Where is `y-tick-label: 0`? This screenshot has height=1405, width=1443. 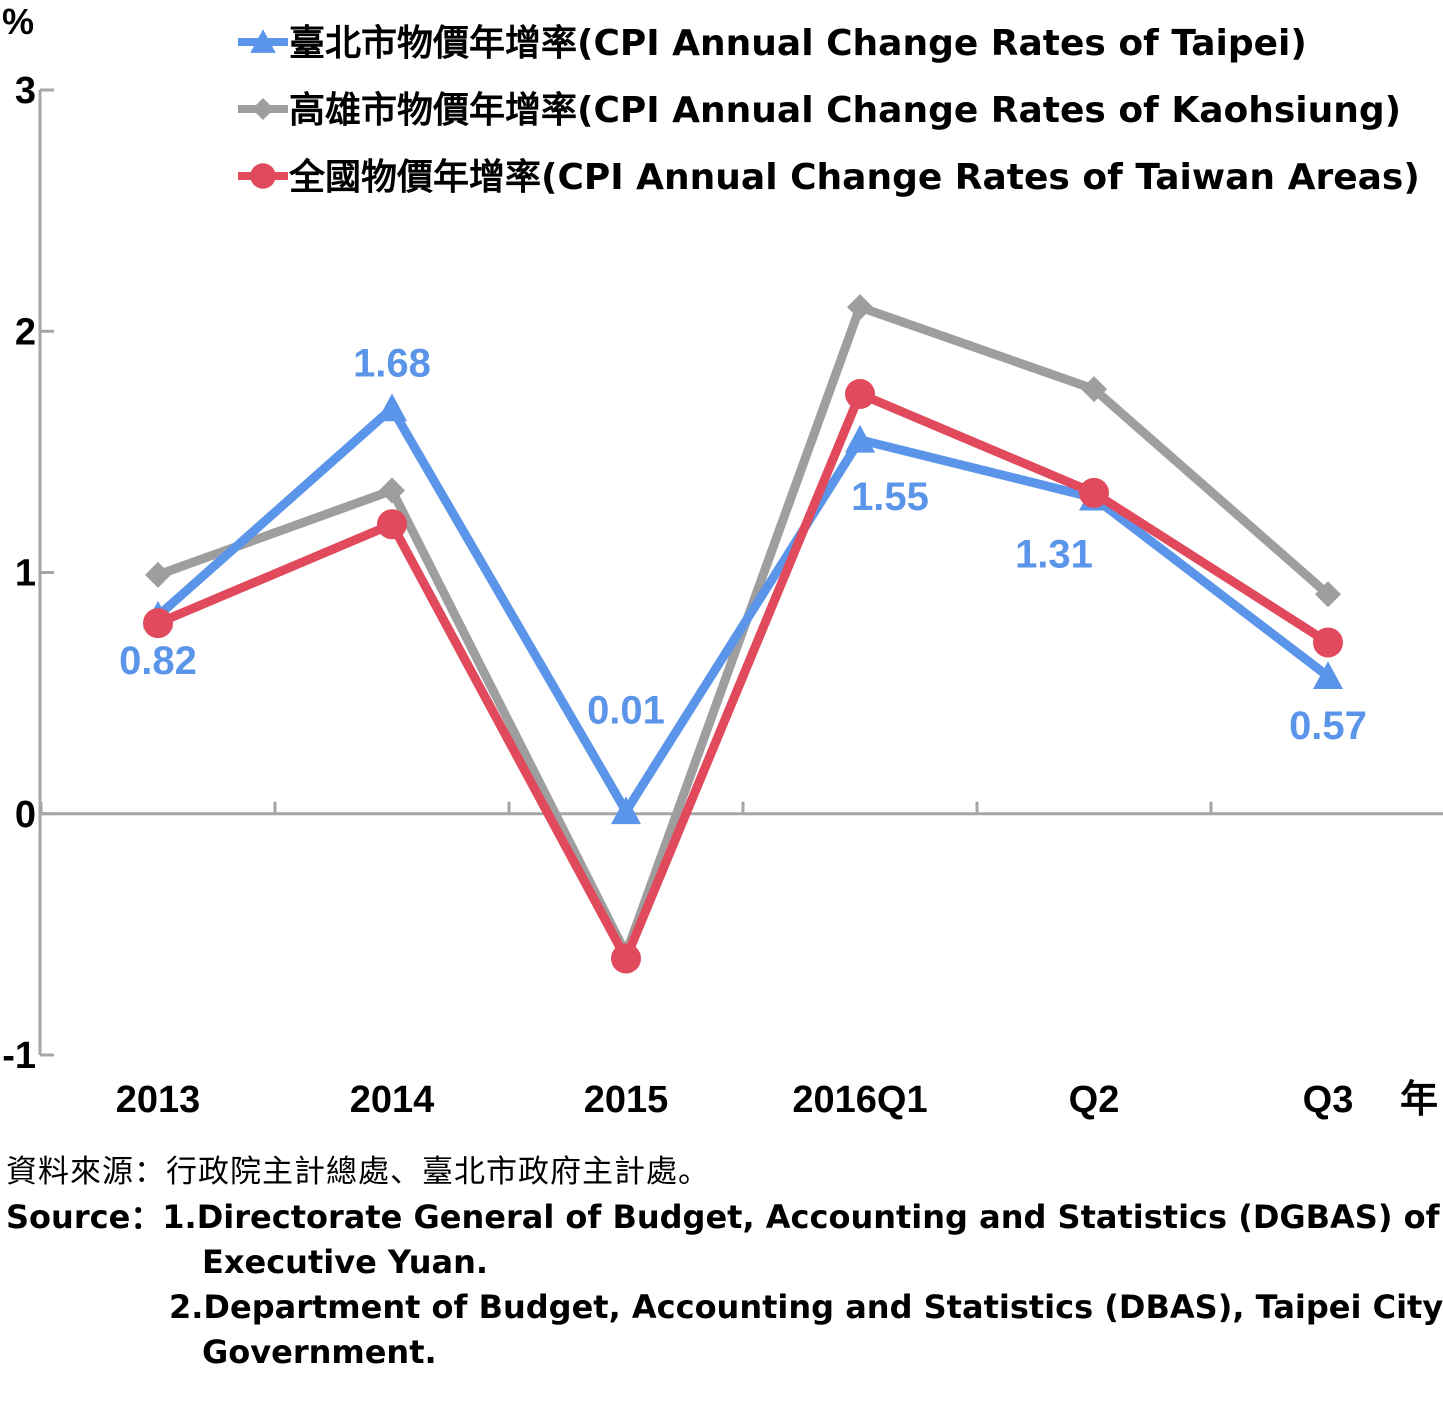 y-tick-label: 0 is located at coordinates (25, 815).